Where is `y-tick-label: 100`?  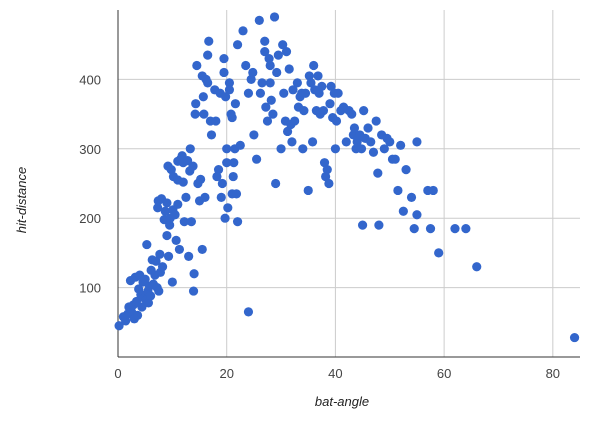
y-tick-label: 100 is located at coordinates (90, 288).